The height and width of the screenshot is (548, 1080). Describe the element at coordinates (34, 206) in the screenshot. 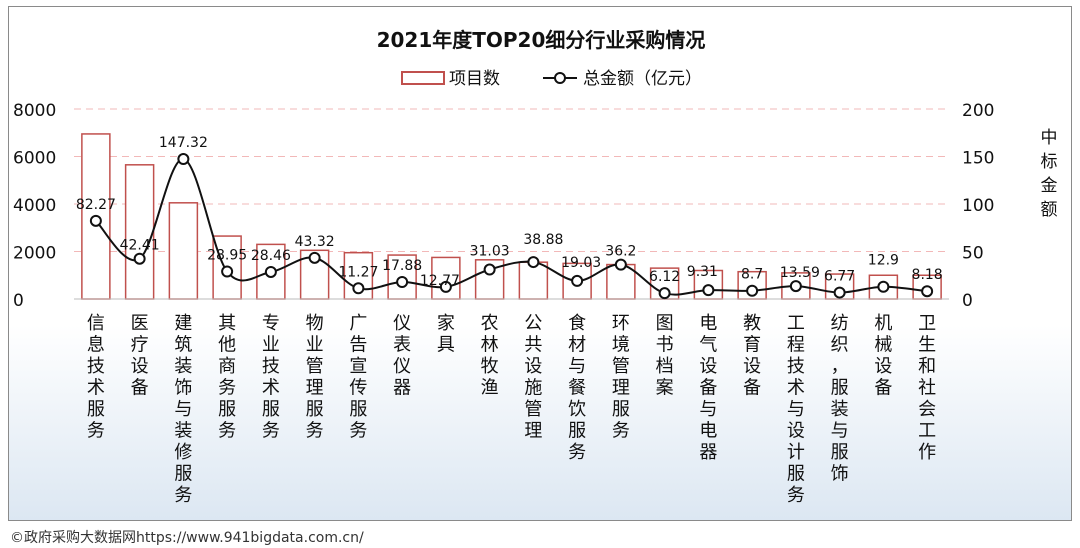

I see `y-left-tick-label: 4000` at that location.